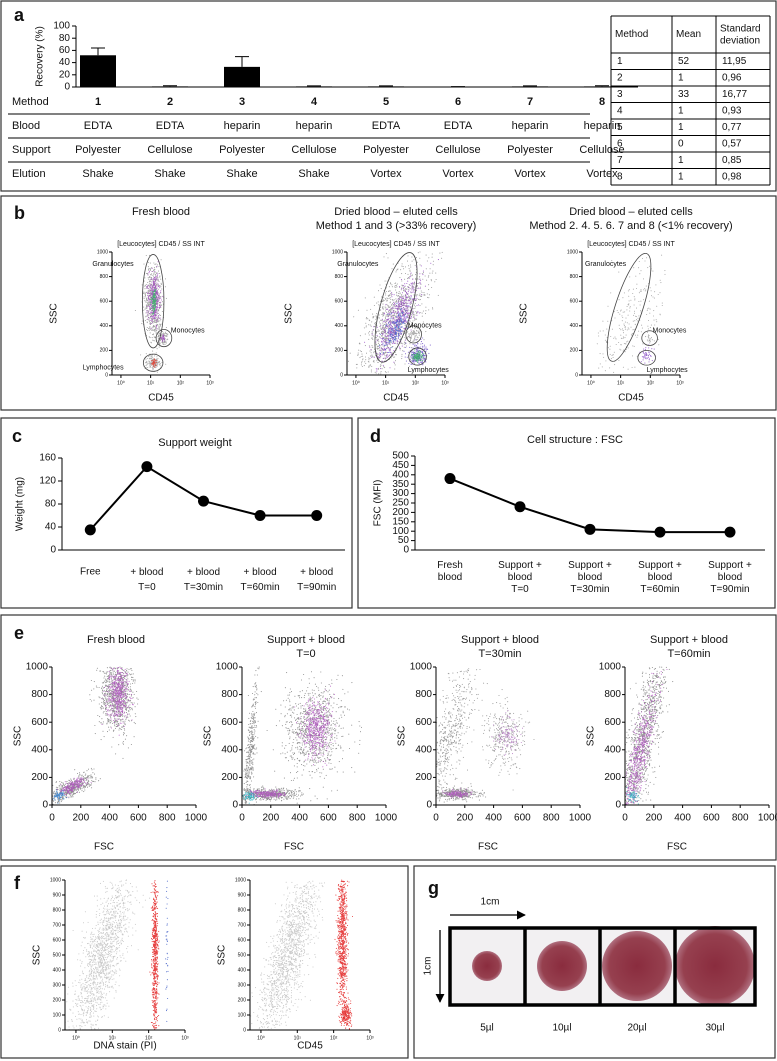 The image size is (777, 1061). What do you see at coordinates (19, 213) in the screenshot?
I see `panel-label: b` at bounding box center [19, 213].